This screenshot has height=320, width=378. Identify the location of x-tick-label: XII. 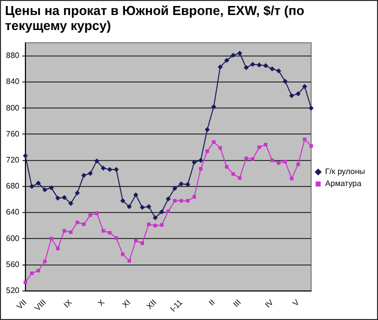
(151, 305).